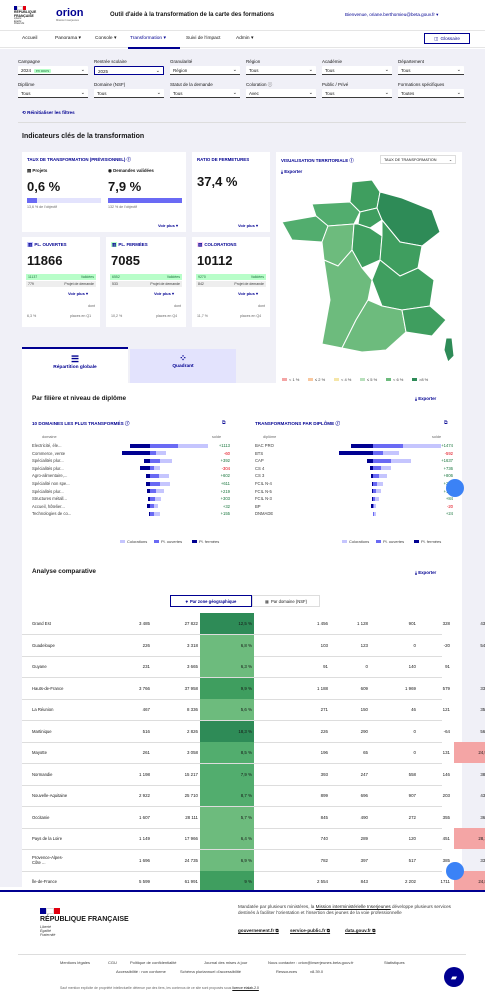 The height and width of the screenshot is (1000, 485). I want to click on nav-admin: Admin ▾, so click(245, 38).